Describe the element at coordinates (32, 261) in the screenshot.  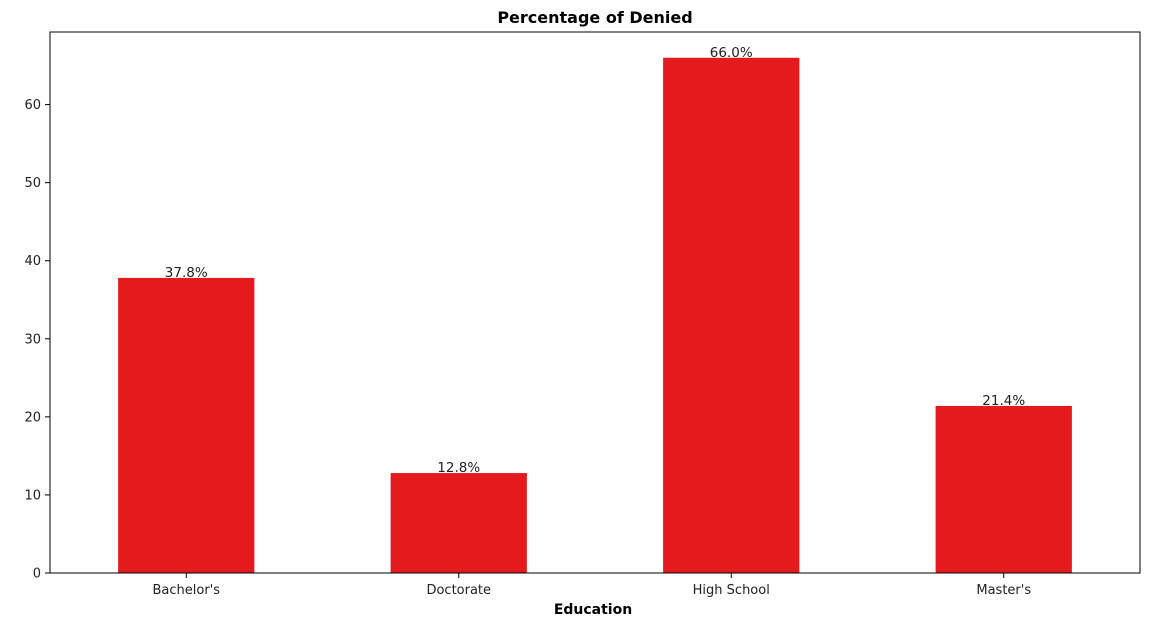
I see `y-tick-label-4: 40` at that location.